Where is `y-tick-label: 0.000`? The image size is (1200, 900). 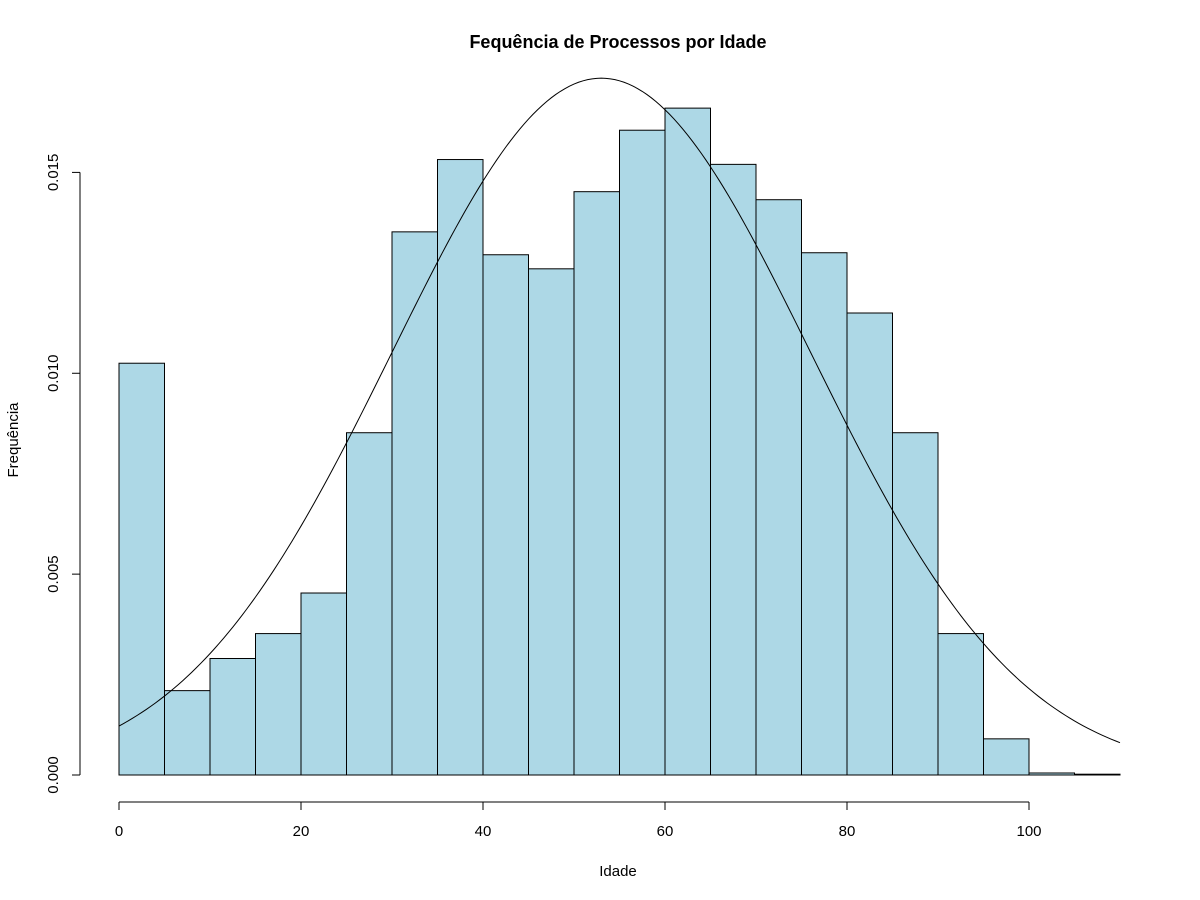 y-tick-label: 0.000 is located at coordinates (53, 775).